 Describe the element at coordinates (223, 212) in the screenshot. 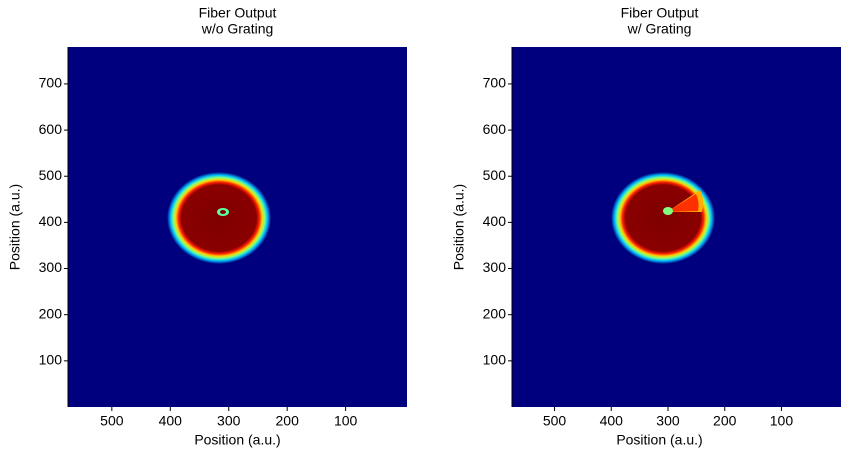

I see `beam-center-core` at that location.